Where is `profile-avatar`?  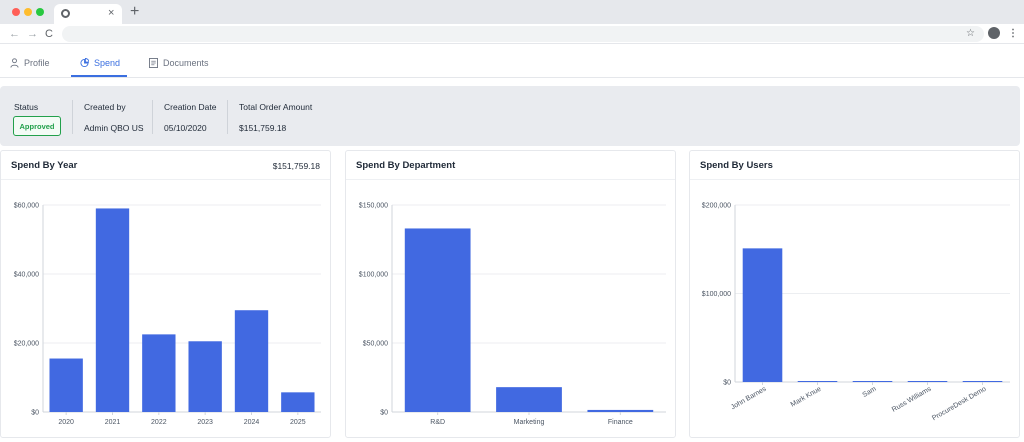 profile-avatar is located at coordinates (994, 33).